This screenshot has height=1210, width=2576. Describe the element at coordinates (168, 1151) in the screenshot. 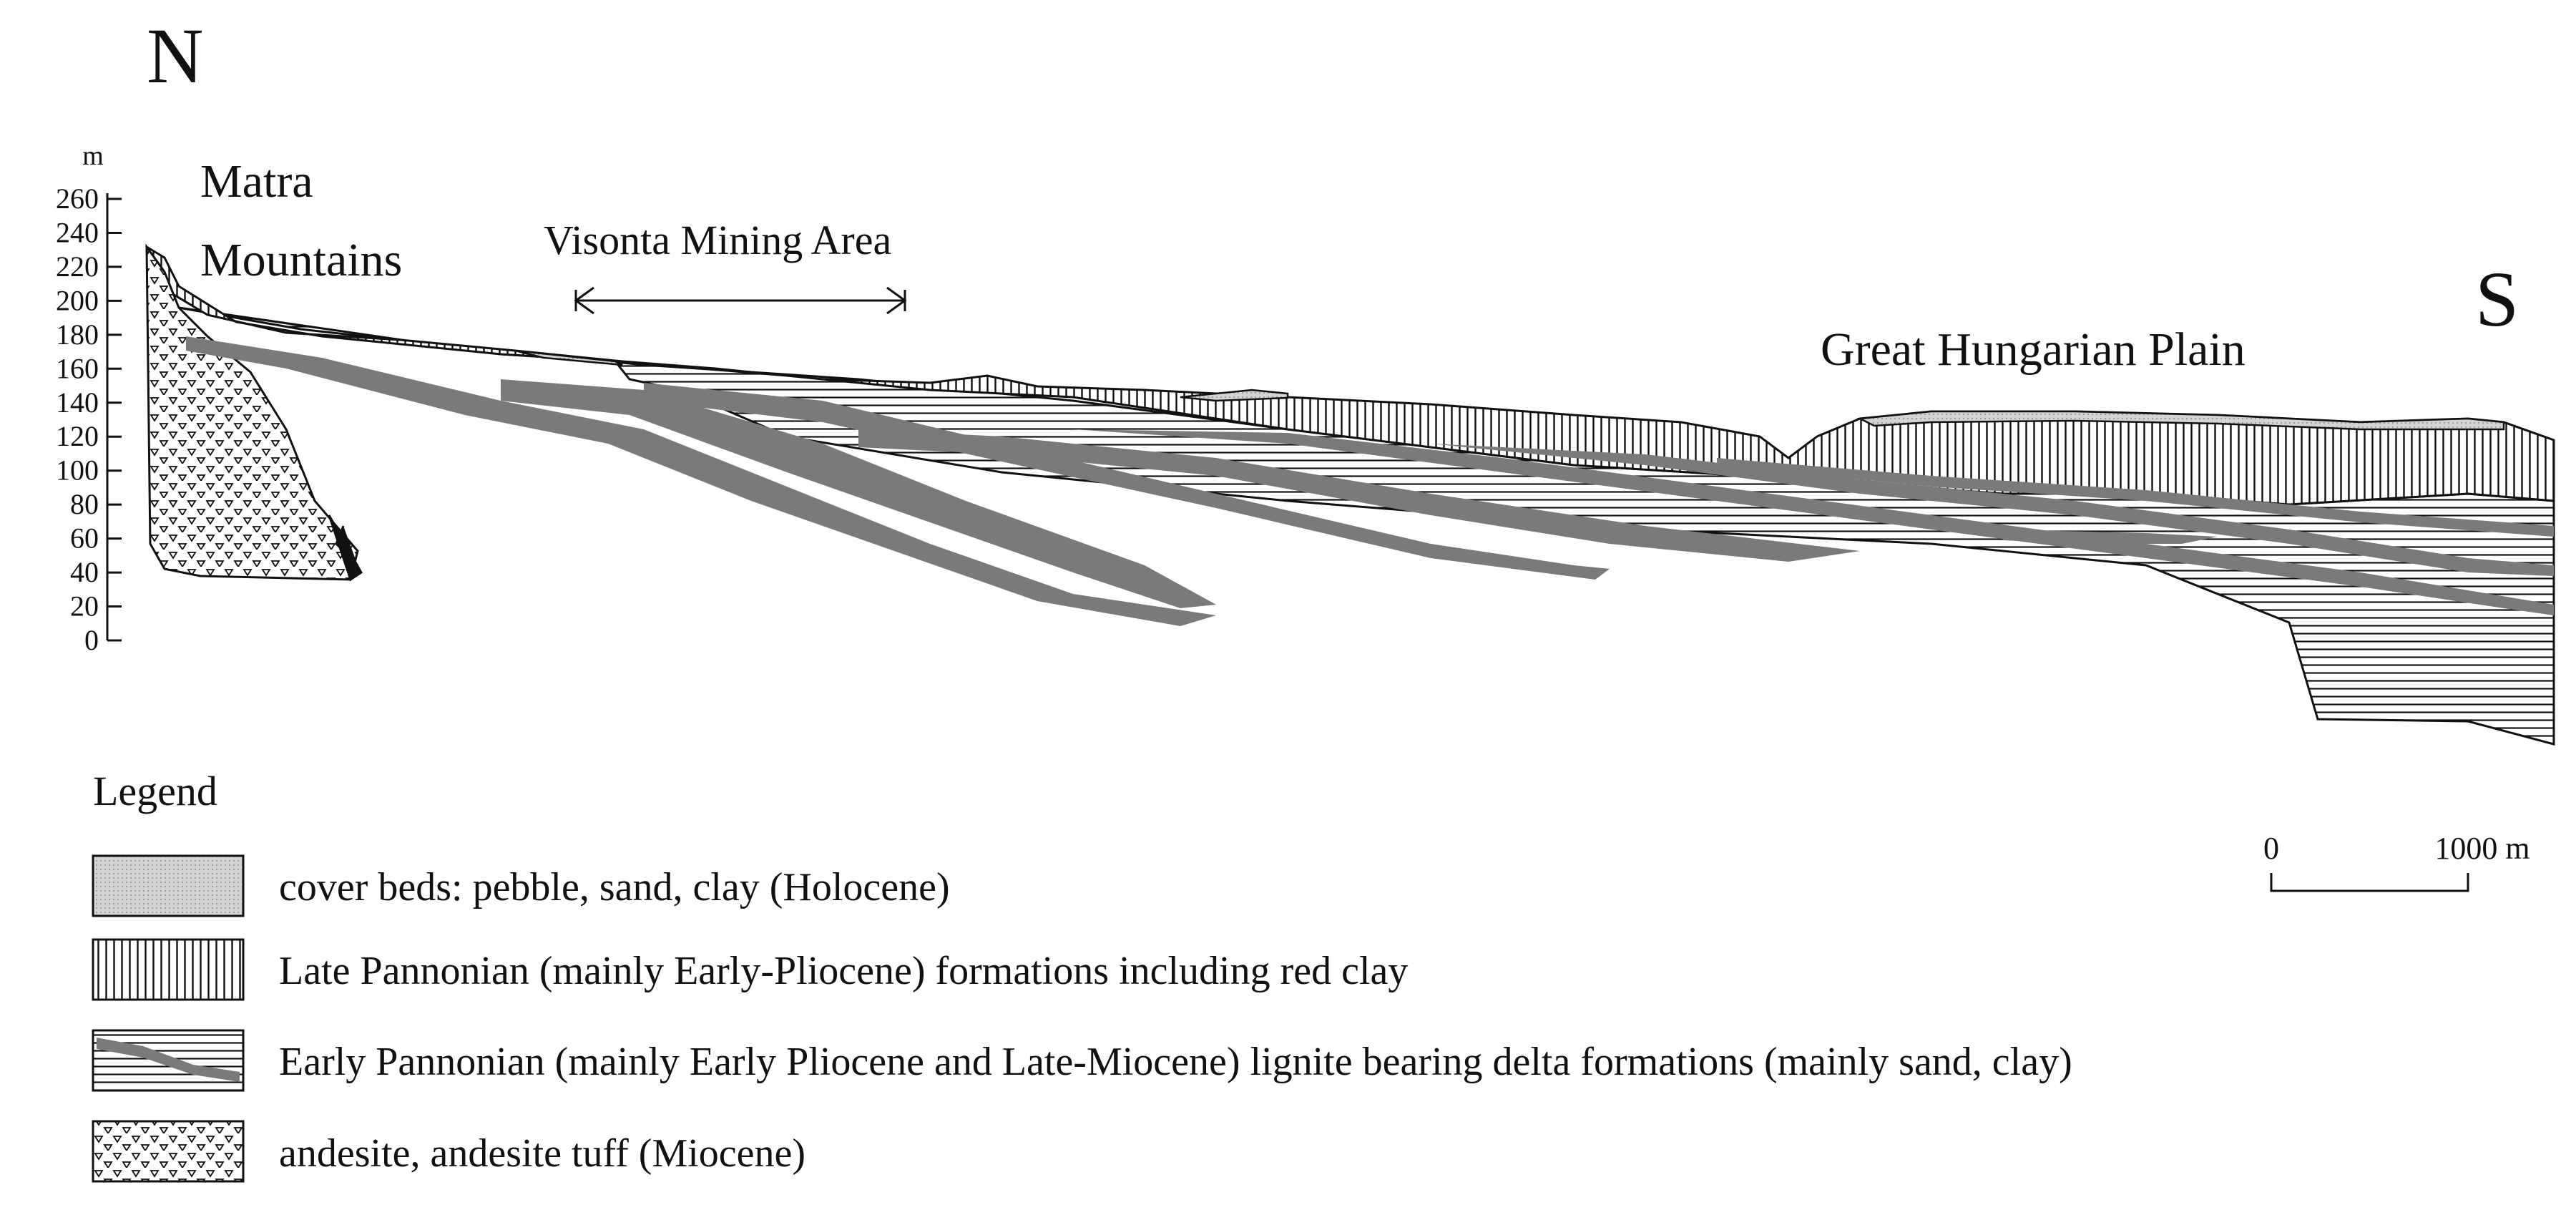

I see `legend-swatch-andesite` at that location.